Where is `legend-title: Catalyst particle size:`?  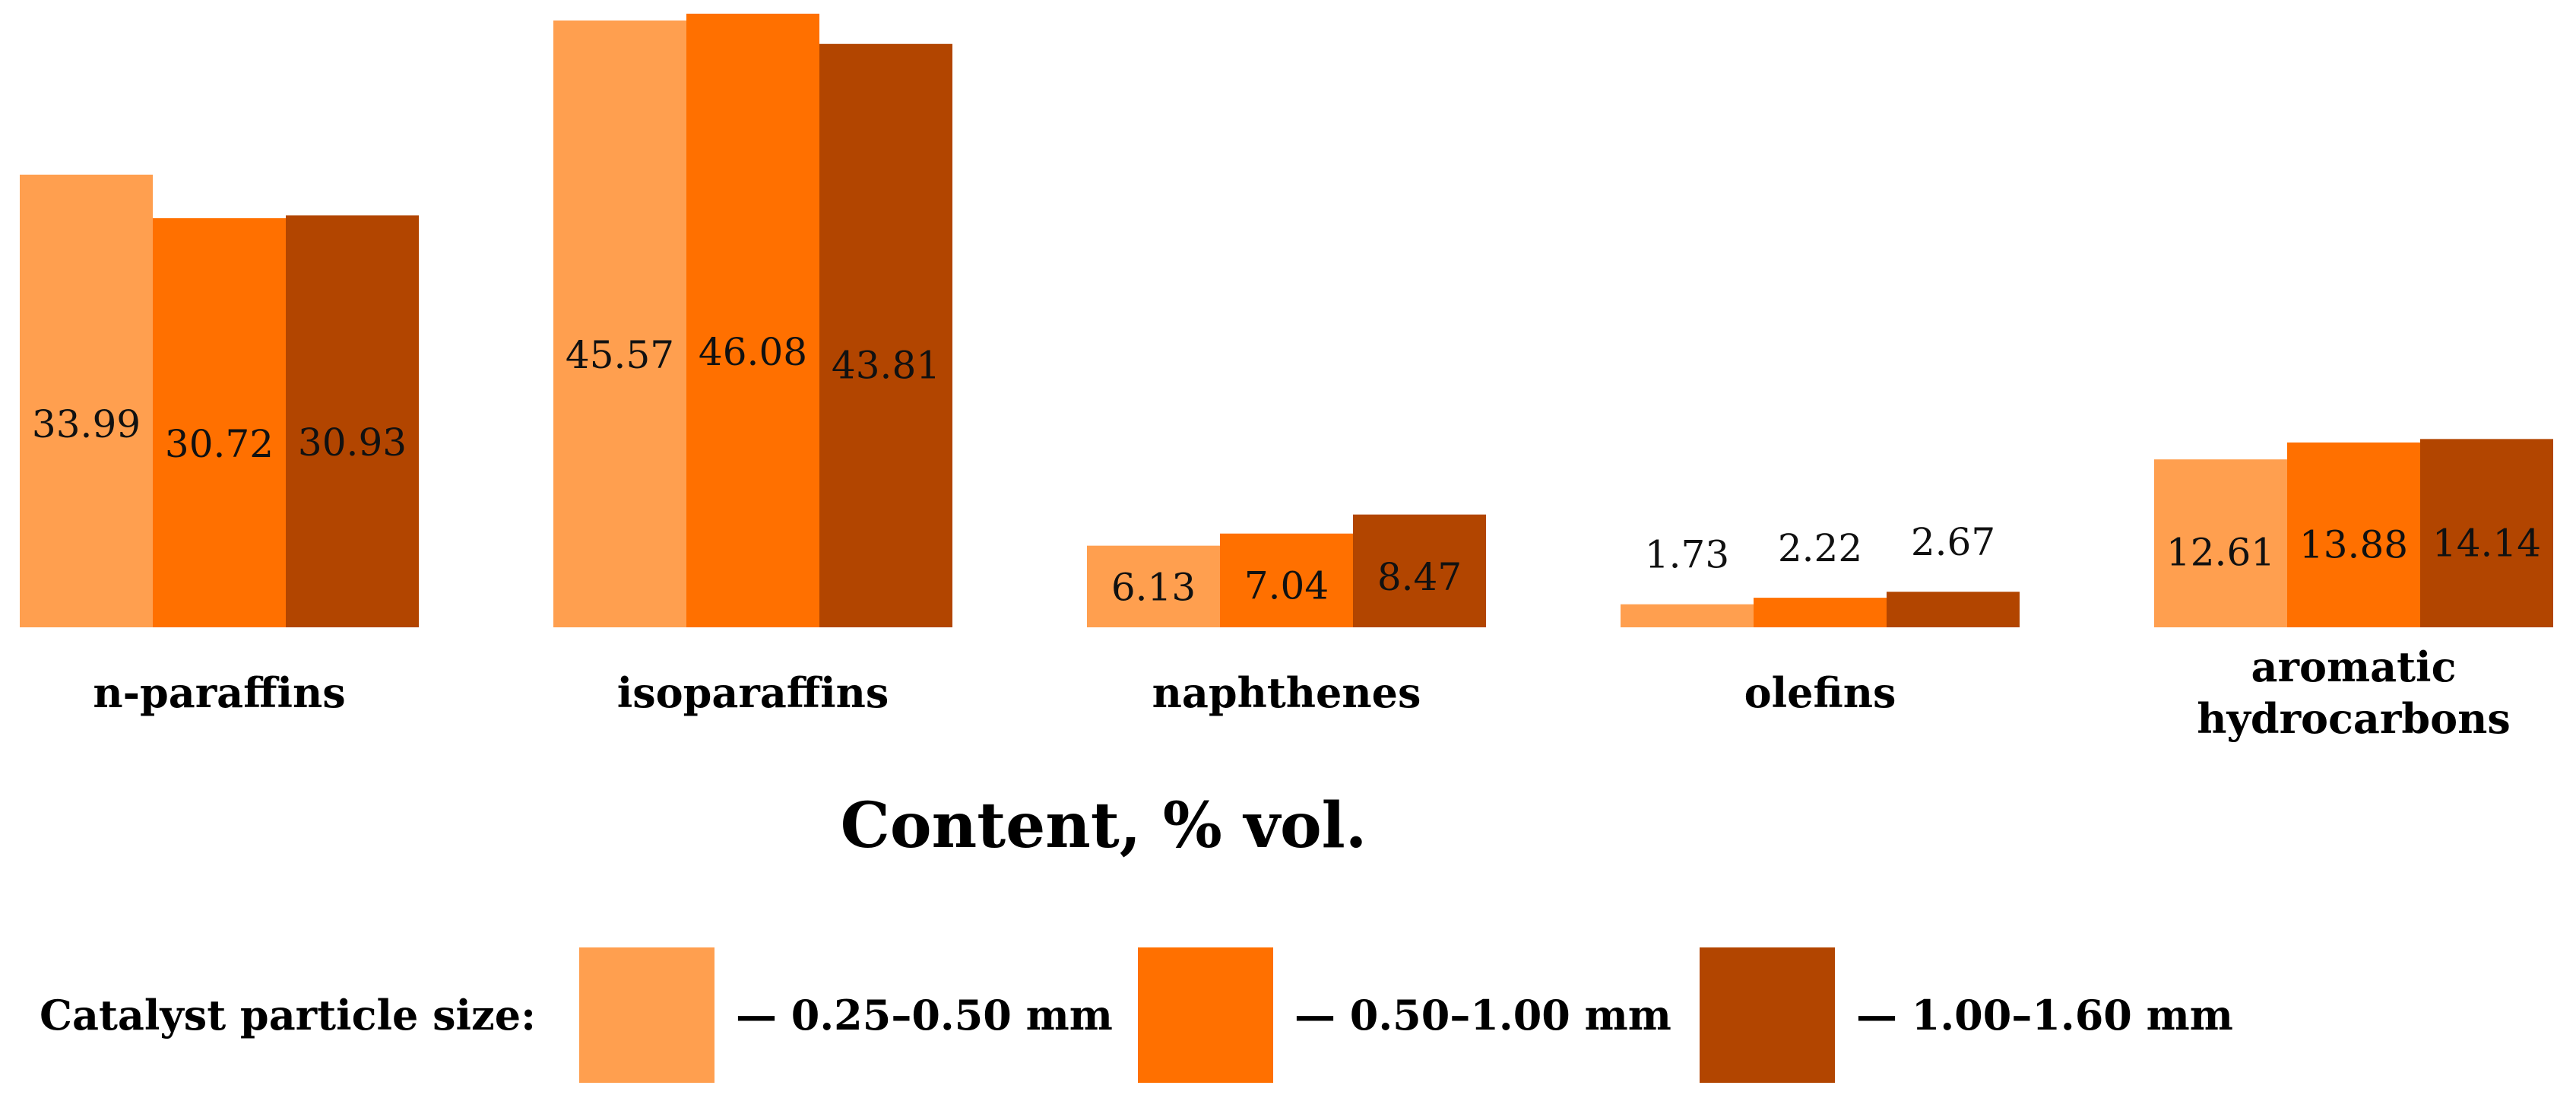
legend-title: Catalyst particle size: is located at coordinates (288, 1015).